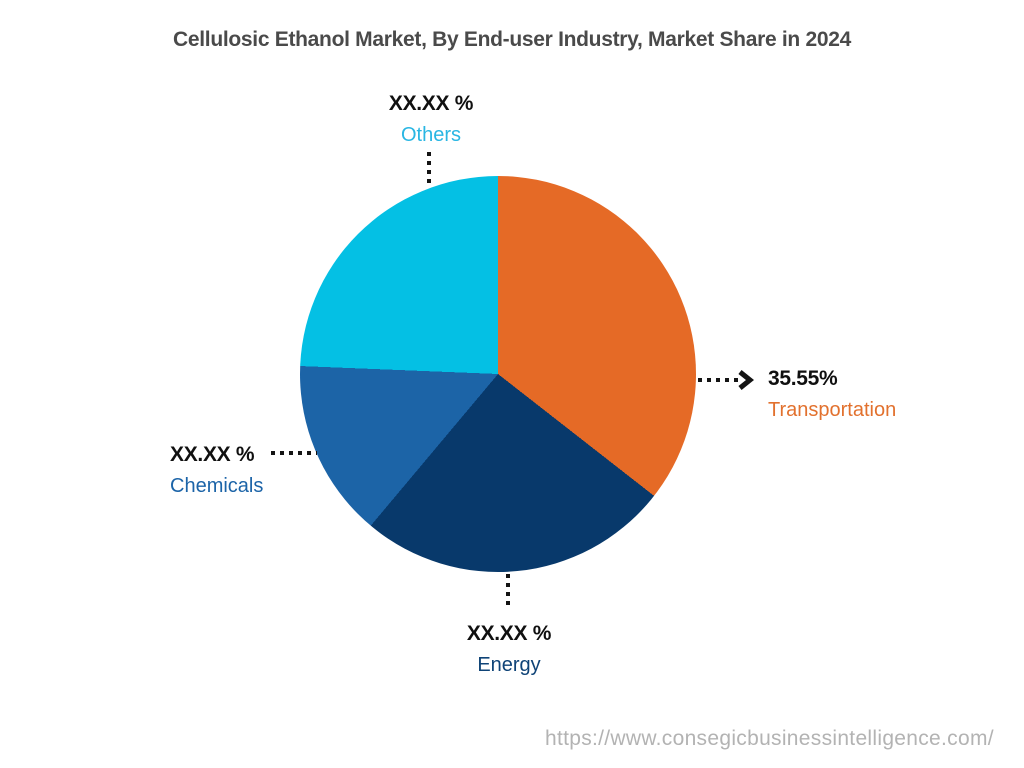 Image resolution: width=1024 pixels, height=768 pixels. I want to click on arrow-right-icon, so click(746, 382).